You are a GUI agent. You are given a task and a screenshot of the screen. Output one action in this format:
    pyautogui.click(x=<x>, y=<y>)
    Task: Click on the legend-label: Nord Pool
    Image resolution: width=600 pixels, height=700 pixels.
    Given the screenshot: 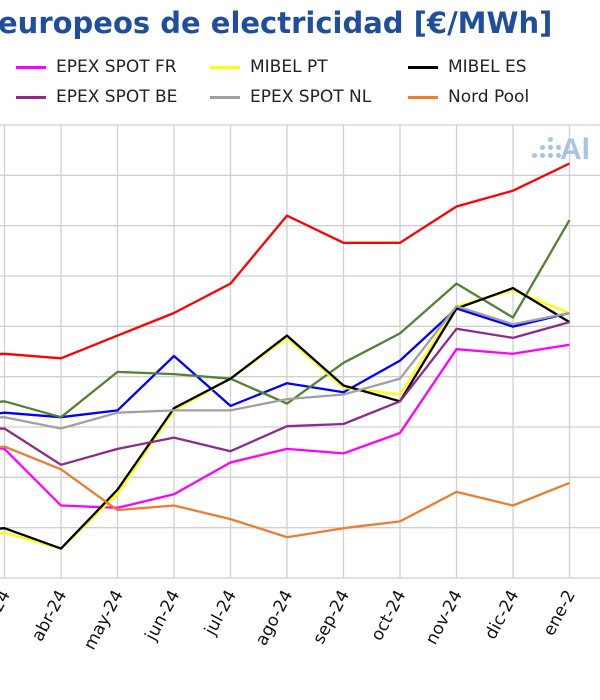 What is the action you would take?
    pyautogui.click(x=489, y=97)
    